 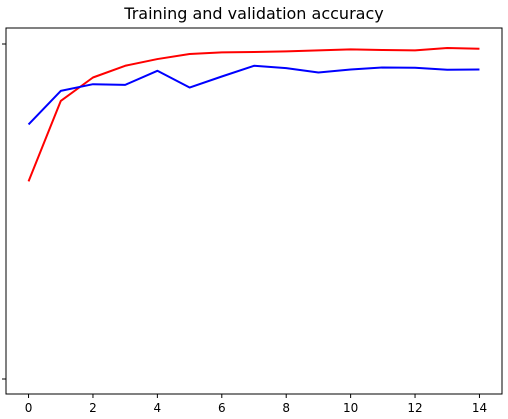 I want to click on x-tick-label: 6, so click(x=222, y=408).